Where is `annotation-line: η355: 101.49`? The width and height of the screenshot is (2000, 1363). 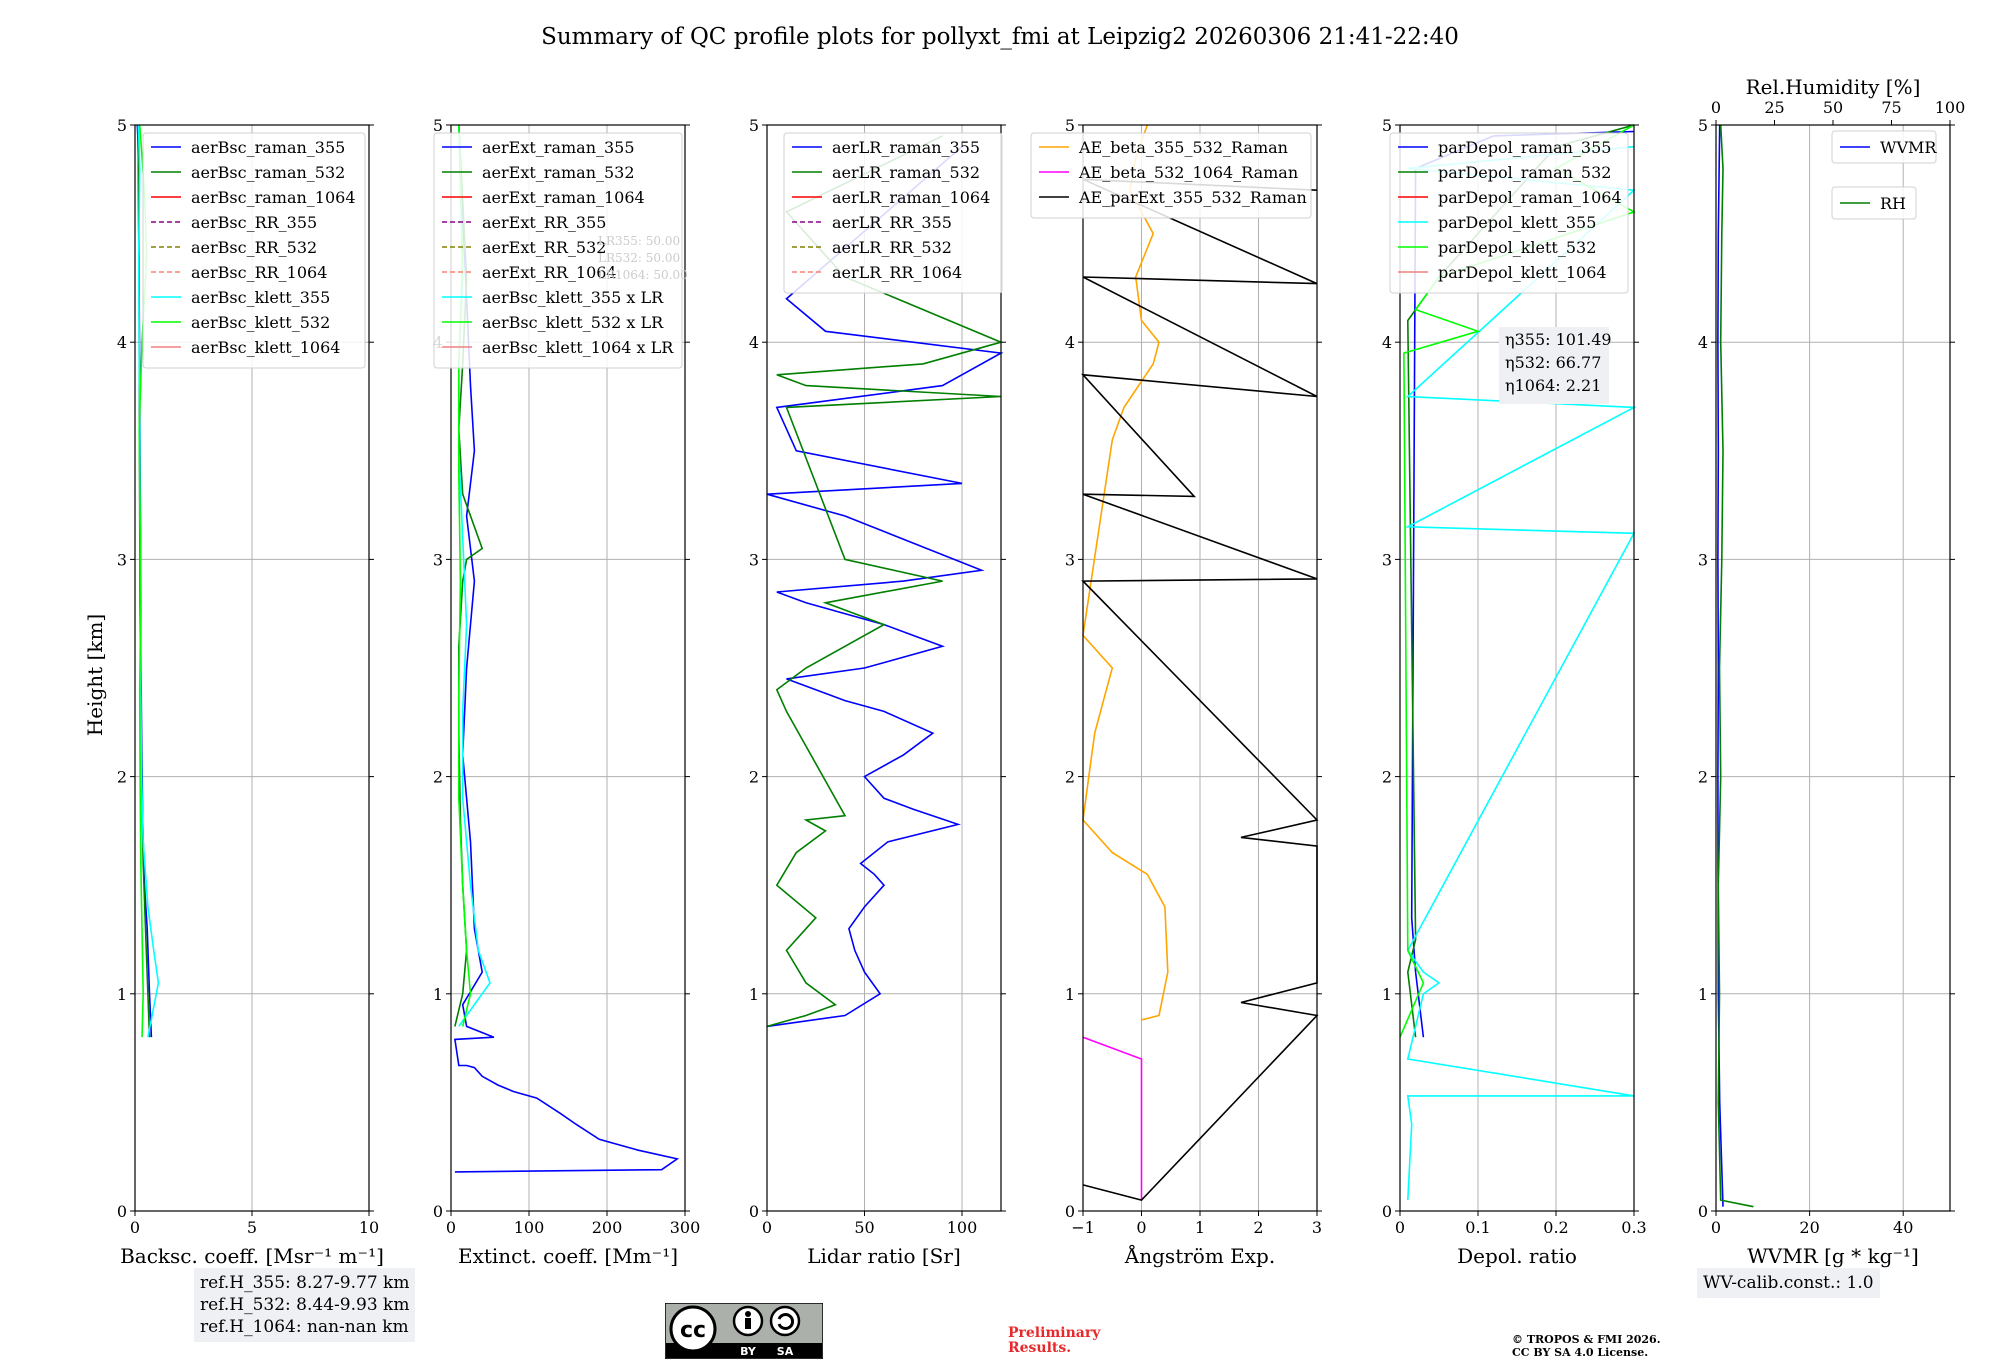
annotation-line: η355: 101.49 is located at coordinates (1558, 339).